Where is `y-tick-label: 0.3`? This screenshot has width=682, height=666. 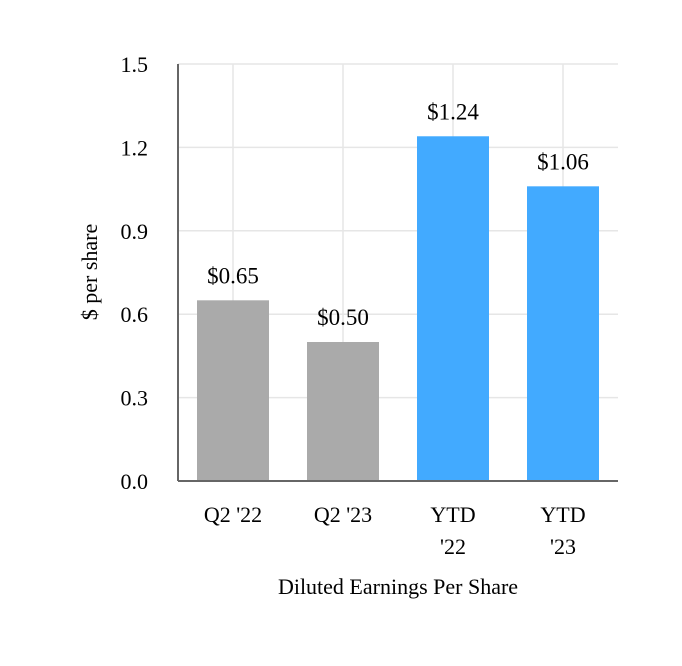 y-tick-label: 0.3 is located at coordinates (135, 398).